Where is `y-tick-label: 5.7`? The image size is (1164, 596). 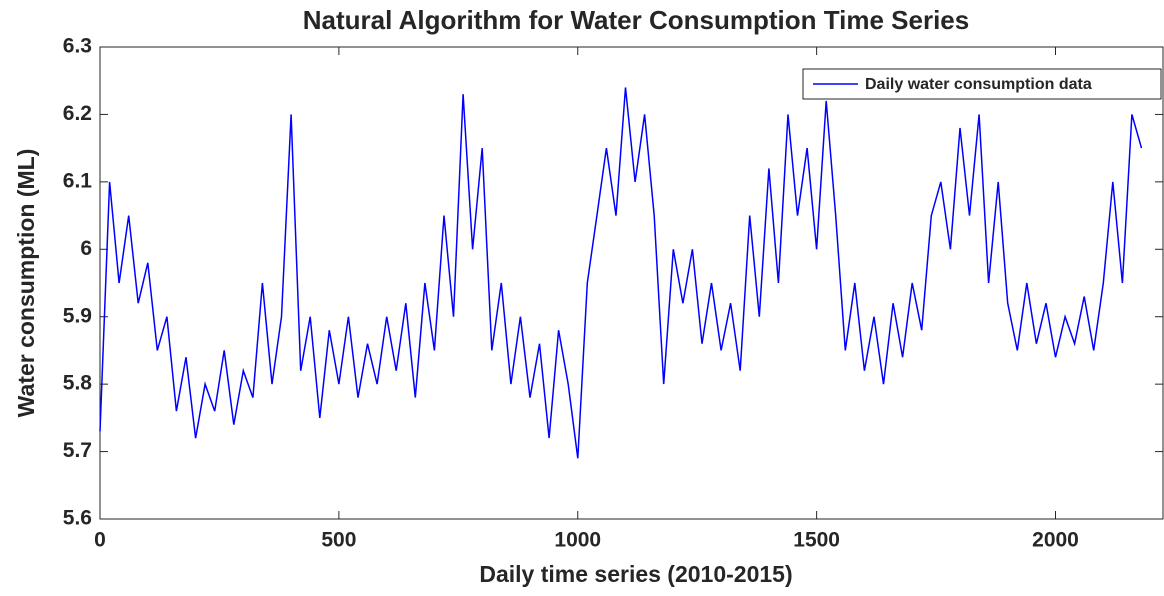
y-tick-label: 5.7 is located at coordinates (77, 450).